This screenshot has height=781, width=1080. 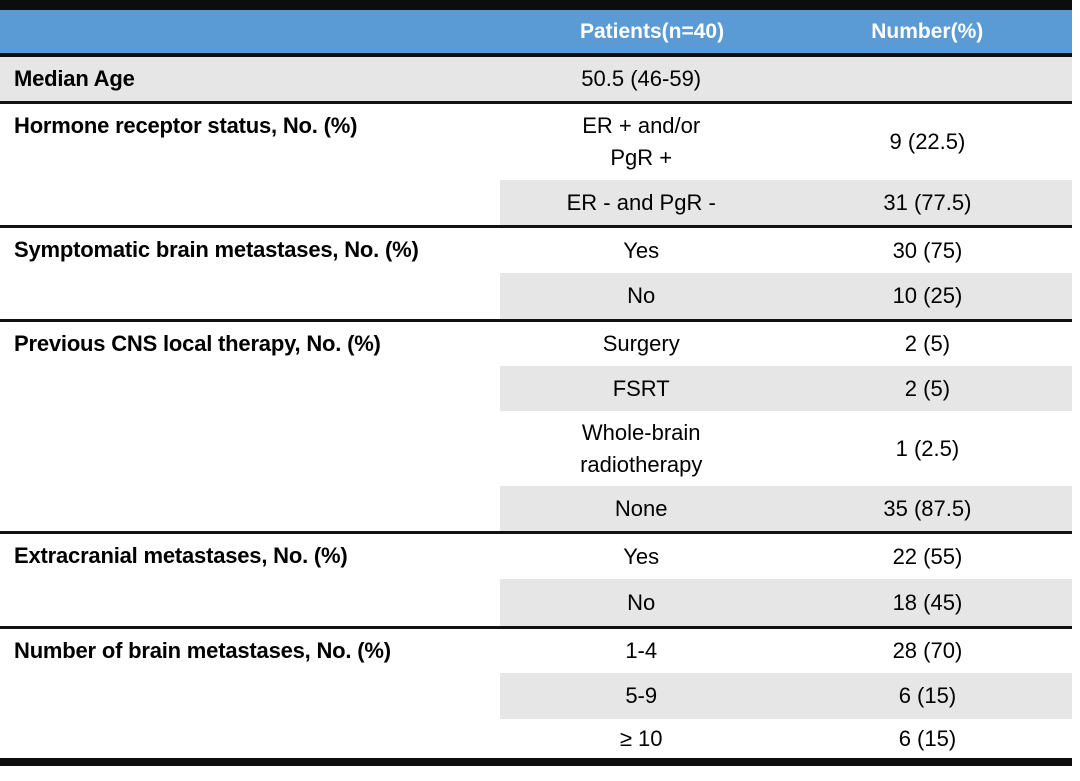 I want to click on number-cell: 31 (77.5), so click(x=927, y=202).